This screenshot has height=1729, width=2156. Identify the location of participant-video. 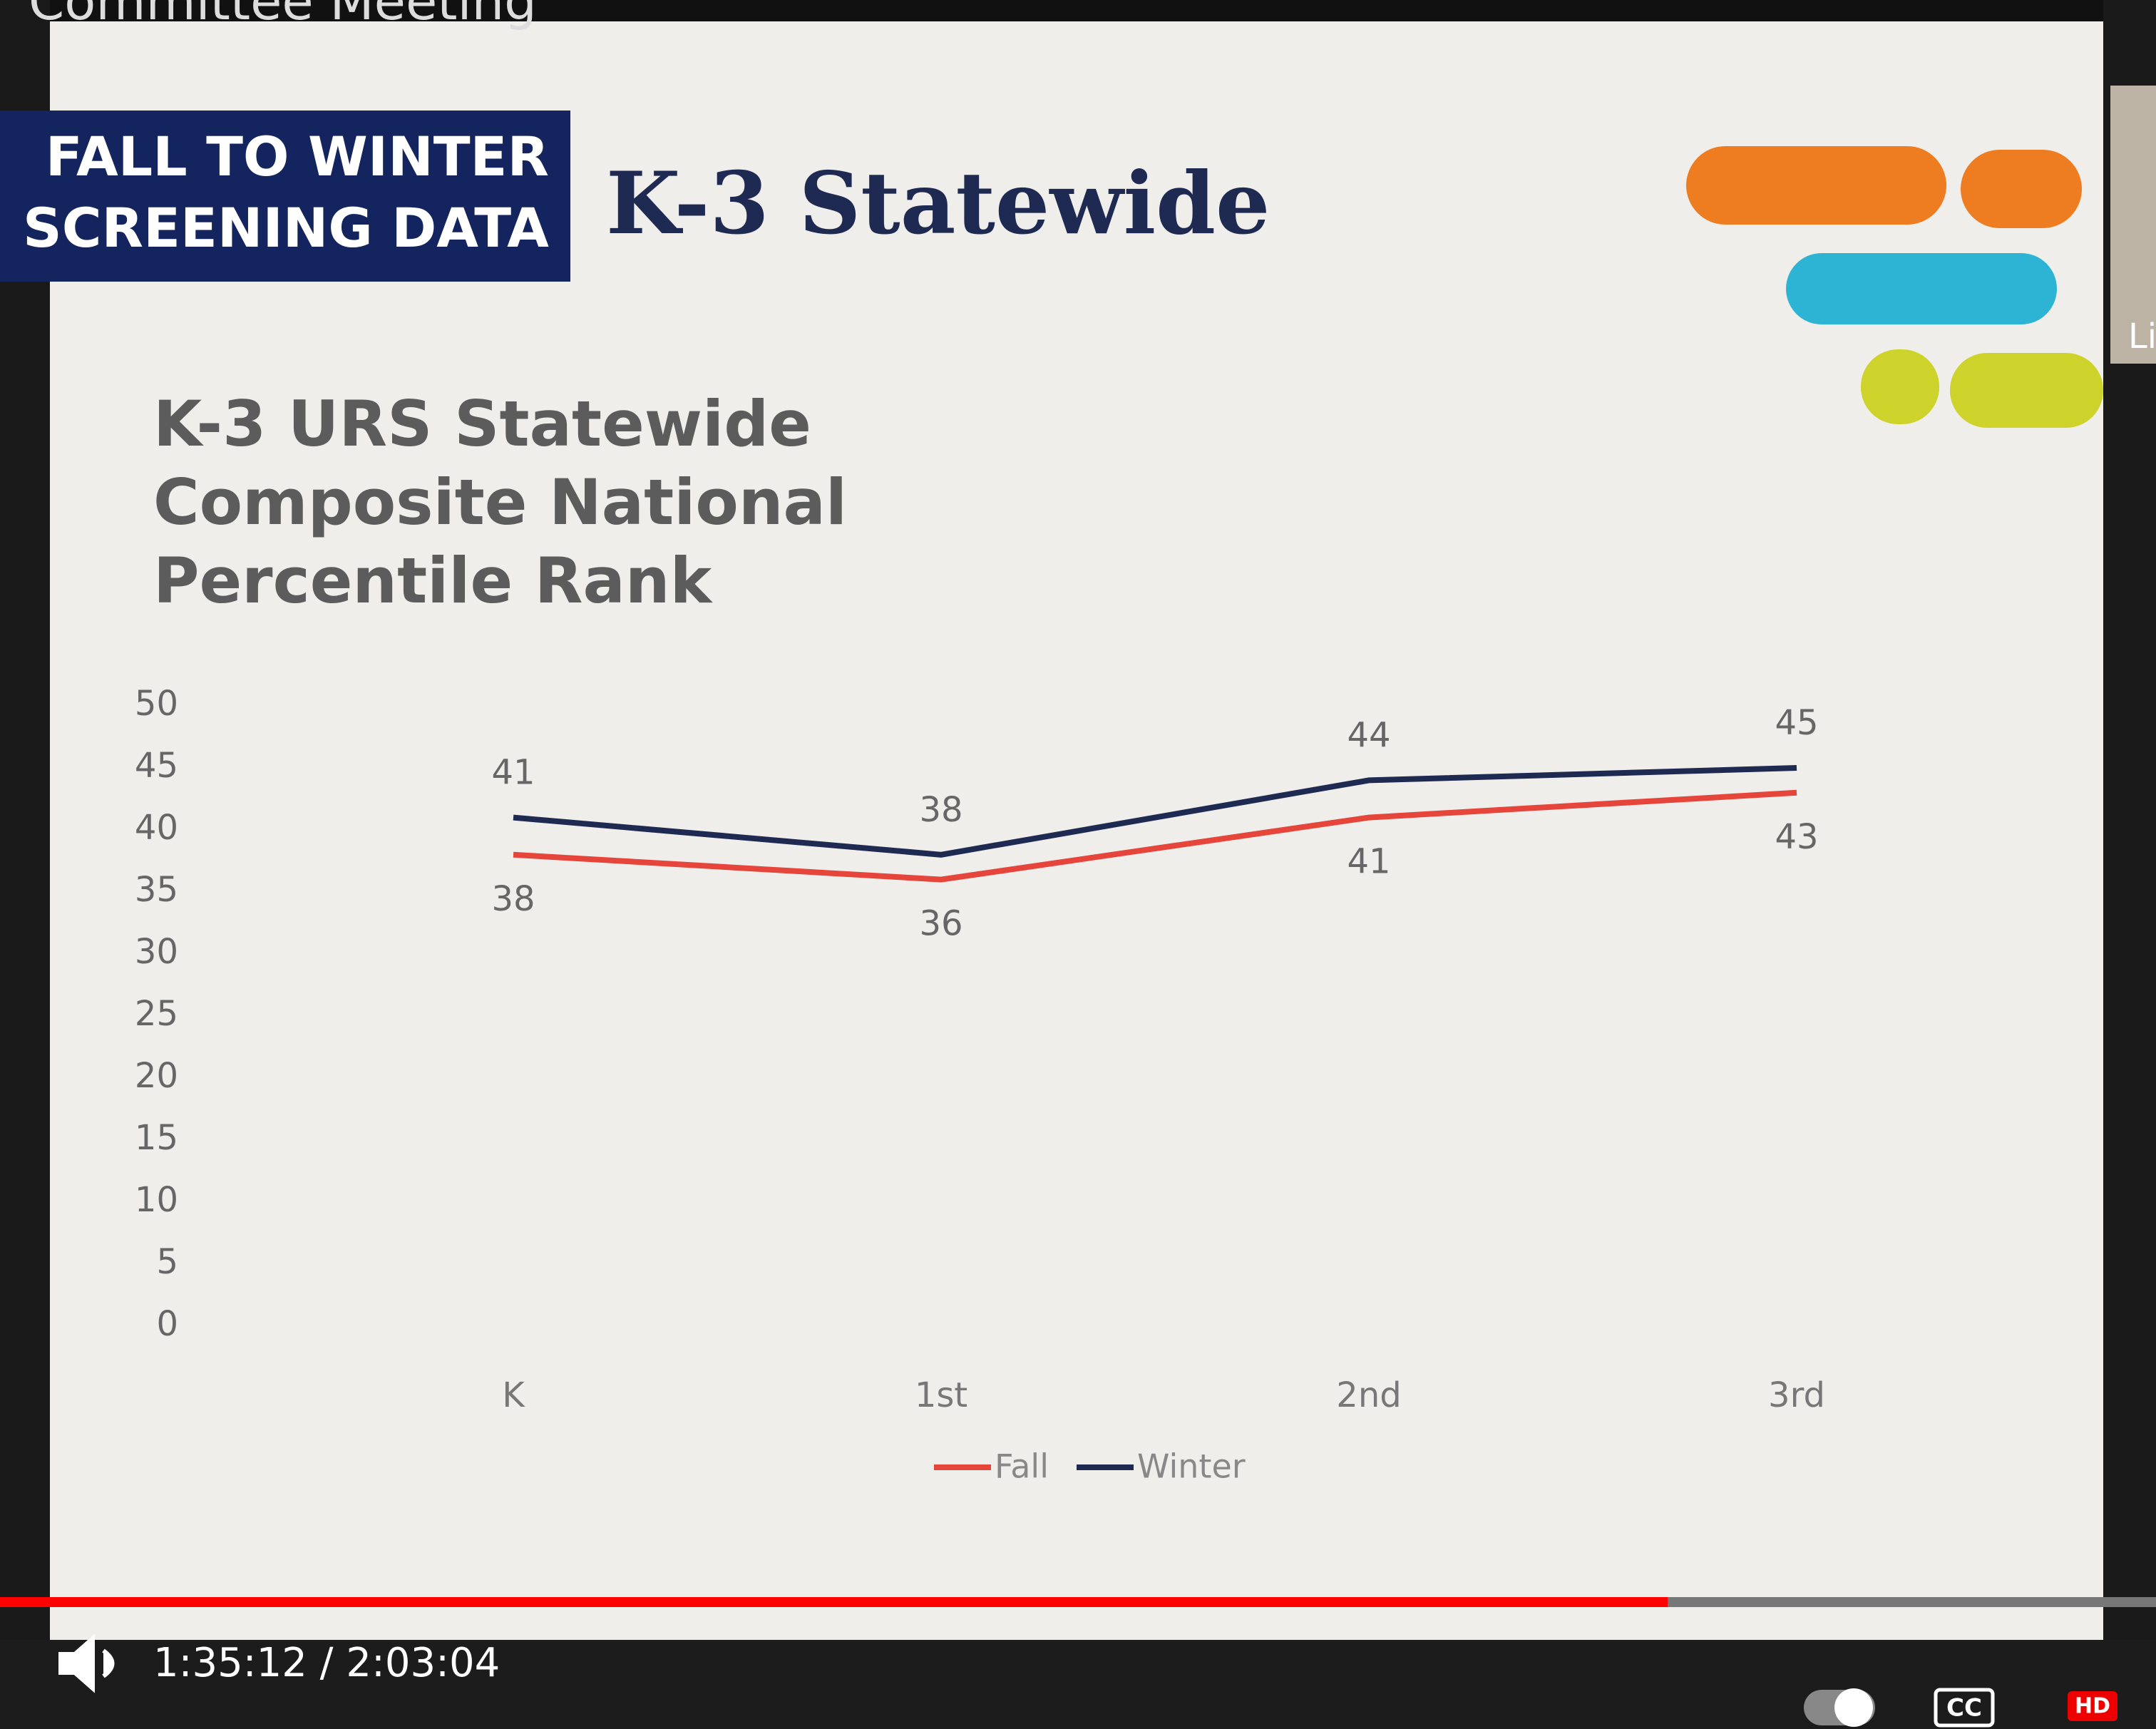
(2133, 225).